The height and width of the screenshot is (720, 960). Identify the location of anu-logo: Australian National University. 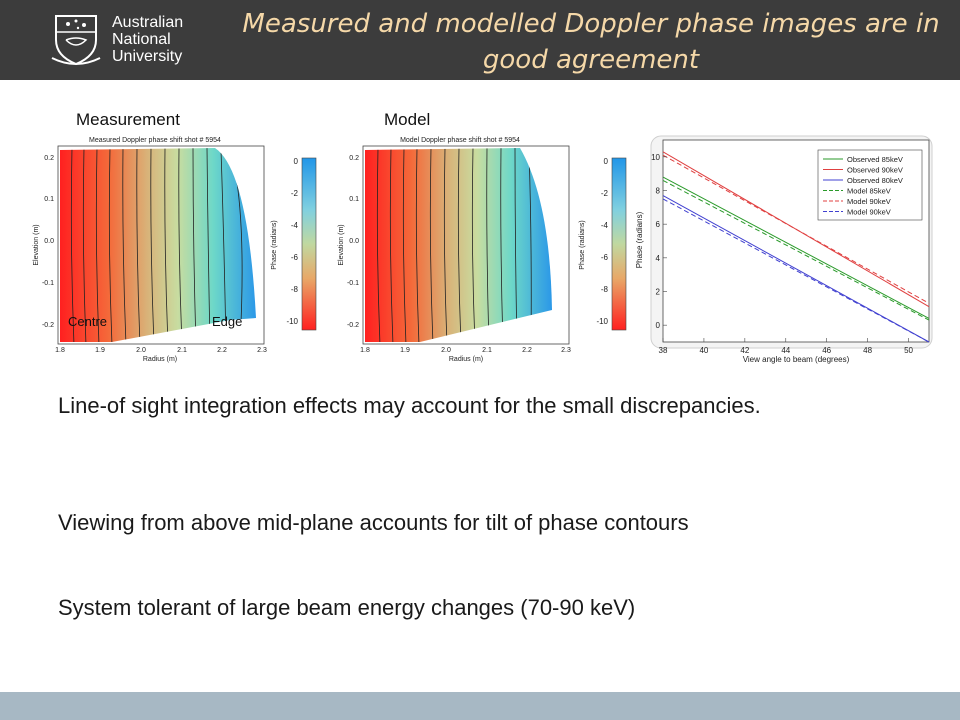
(133, 39).